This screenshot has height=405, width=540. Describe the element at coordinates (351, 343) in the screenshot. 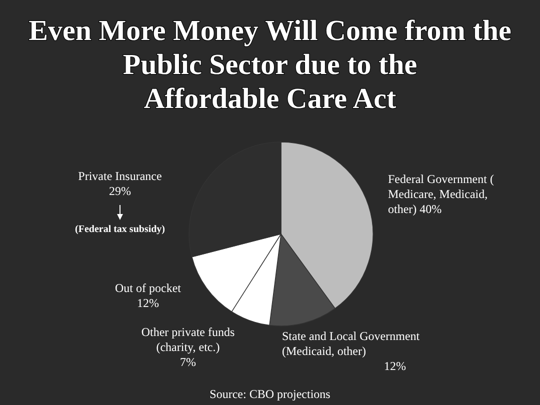

I see `slice-label: State and Local Government (Medicaid, other)` at that location.